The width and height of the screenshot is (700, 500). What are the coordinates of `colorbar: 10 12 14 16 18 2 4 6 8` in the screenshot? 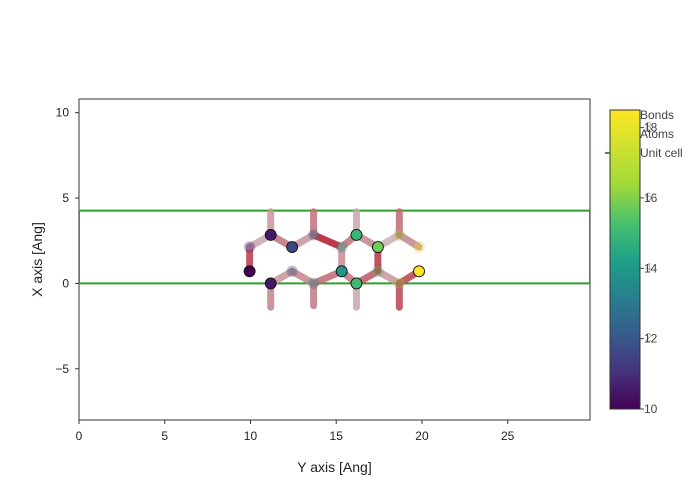 It's located at (631, 262).